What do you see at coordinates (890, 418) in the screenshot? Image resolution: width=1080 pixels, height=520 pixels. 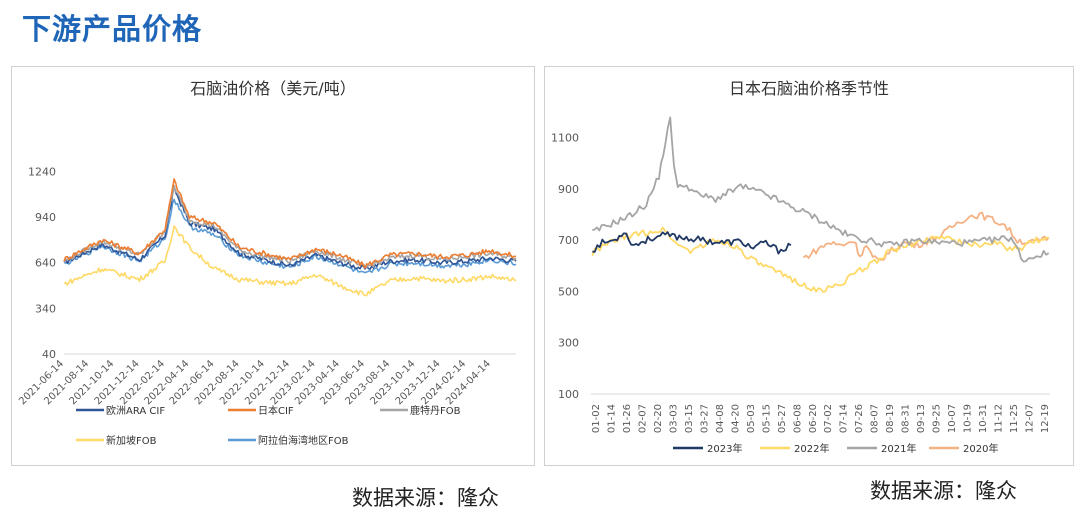 I see `x-tick-label: 08-19` at bounding box center [890, 418].